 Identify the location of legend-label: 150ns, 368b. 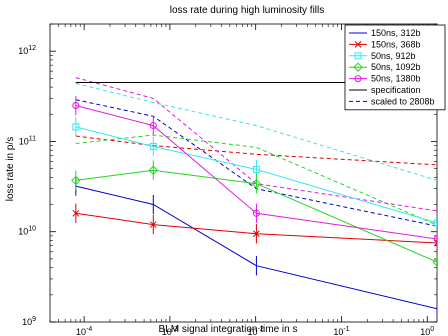
(396, 44).